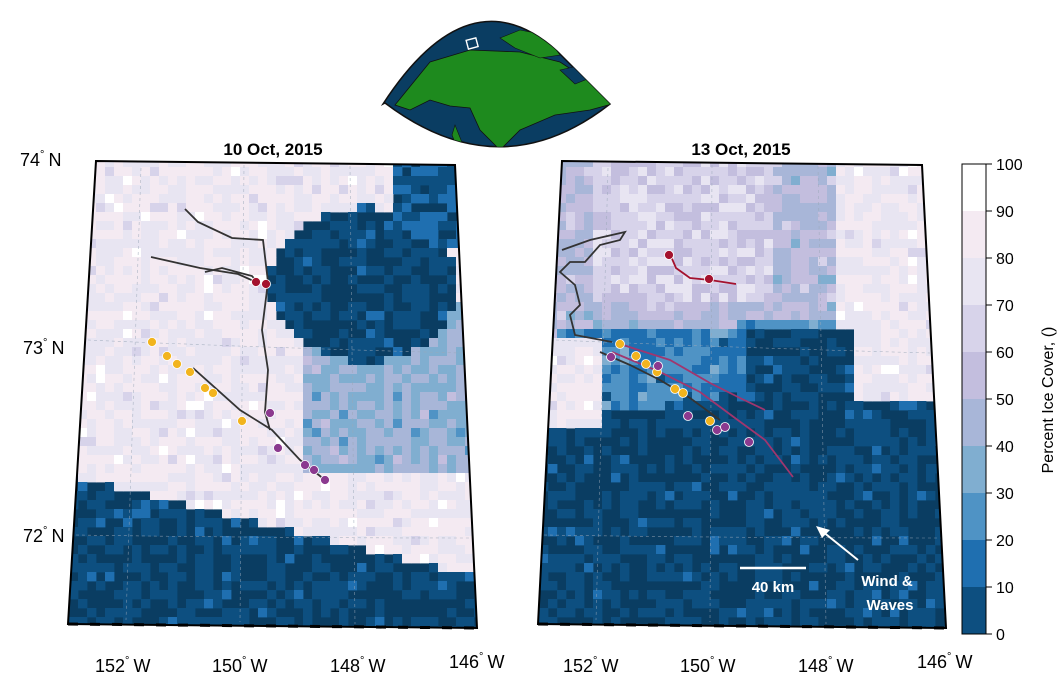 This screenshot has width=1061, height=681. What do you see at coordinates (676, 354) in the screenshot?
I see `drift-tracks-13-oct` at bounding box center [676, 354].